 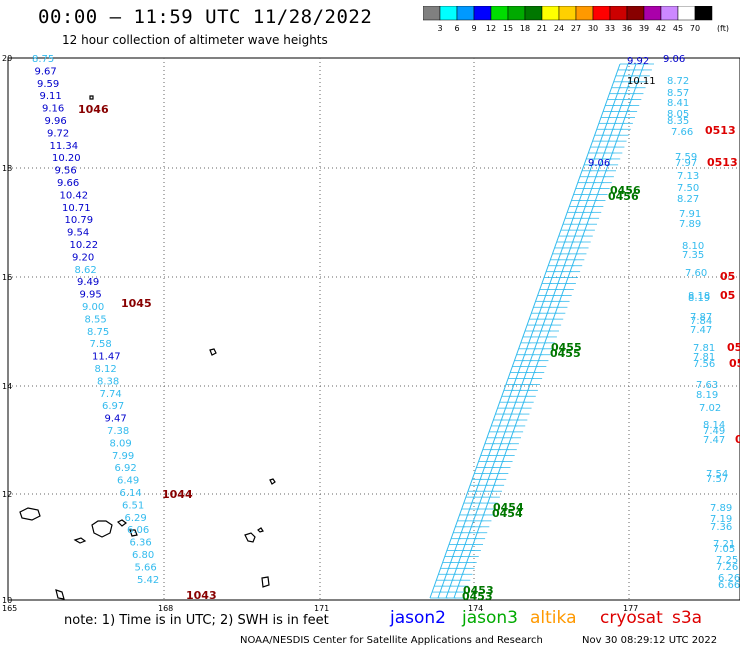 What do you see at coordinates (724, 544) in the screenshot?
I see `swh-value: 7.21` at bounding box center [724, 544].